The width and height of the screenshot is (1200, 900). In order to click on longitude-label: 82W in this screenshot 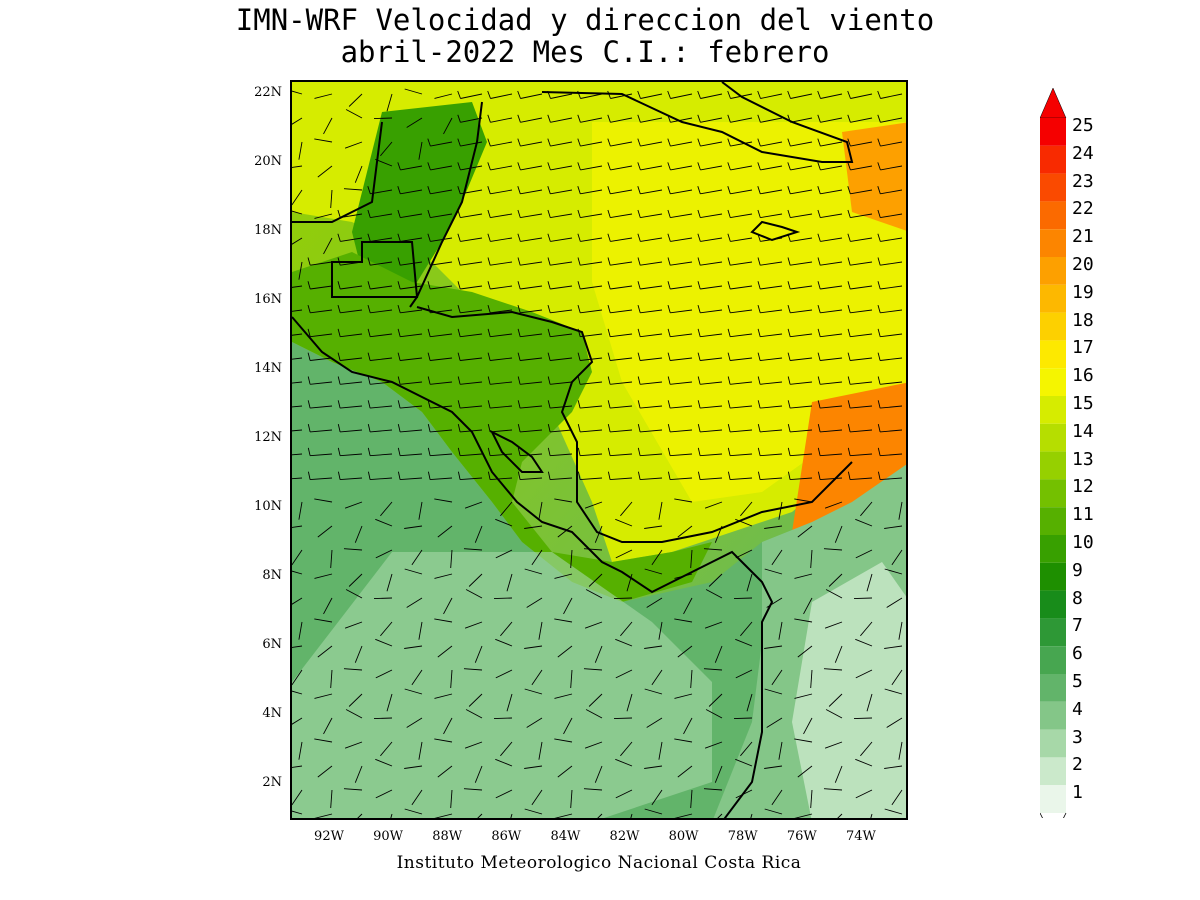, I will do `click(624, 836)`.